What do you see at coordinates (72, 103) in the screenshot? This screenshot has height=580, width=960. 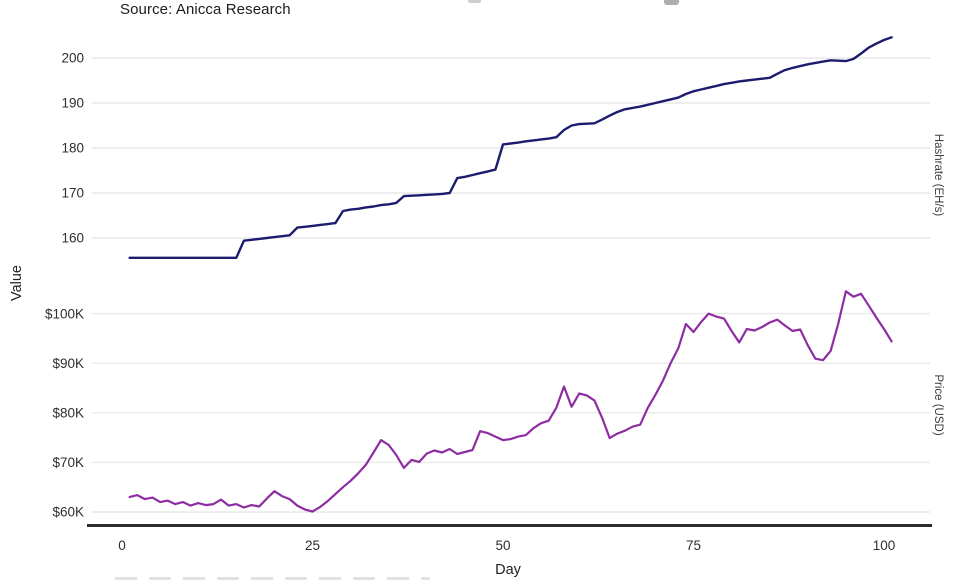 I see `y-tick-label-hashrate: 190` at bounding box center [72, 103].